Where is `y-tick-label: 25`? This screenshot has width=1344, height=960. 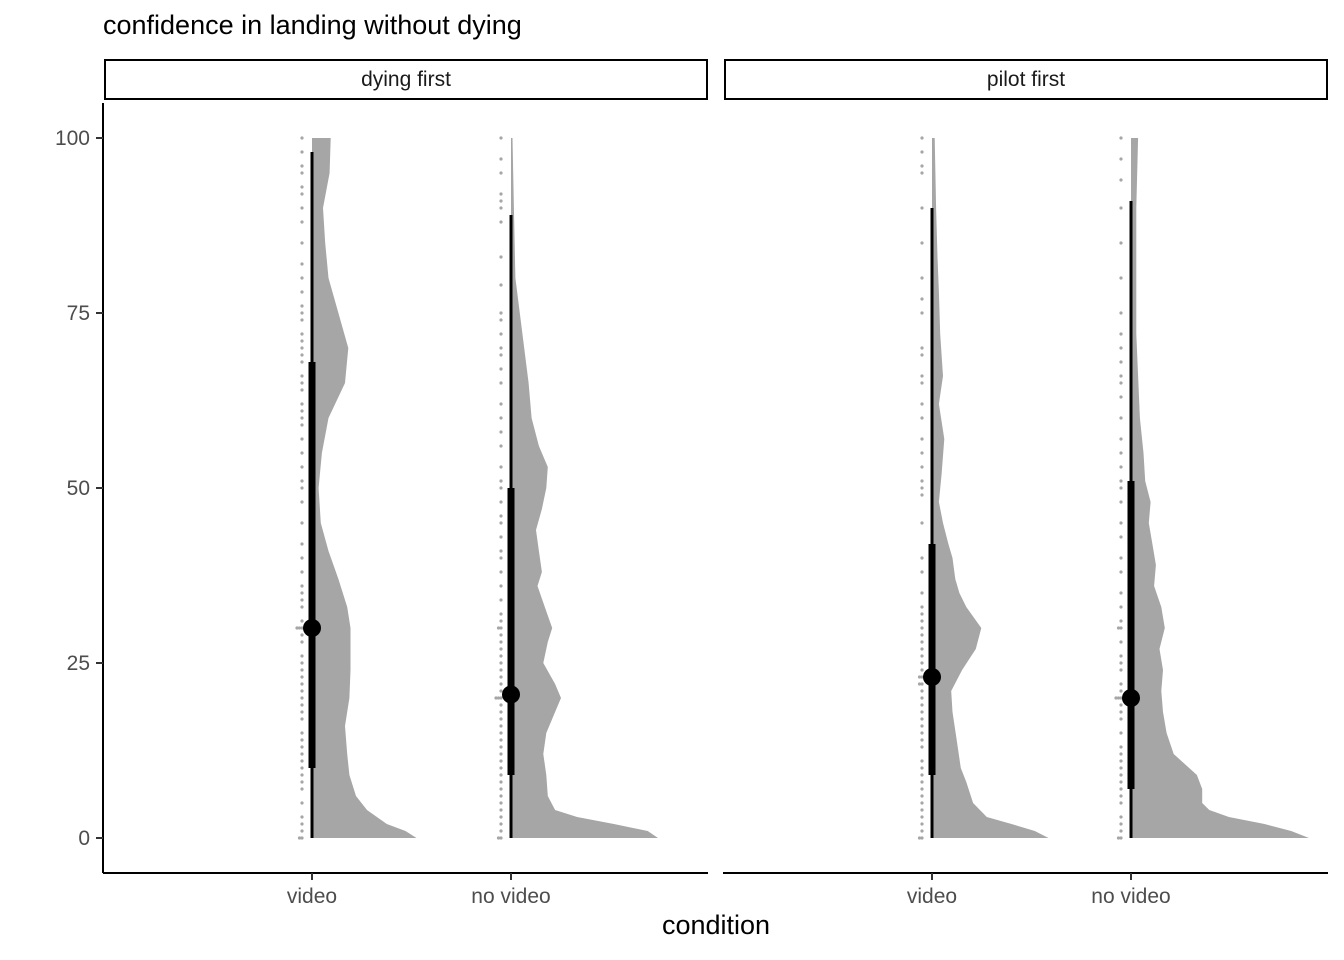 y-tick-label: 25 is located at coordinates (78, 663).